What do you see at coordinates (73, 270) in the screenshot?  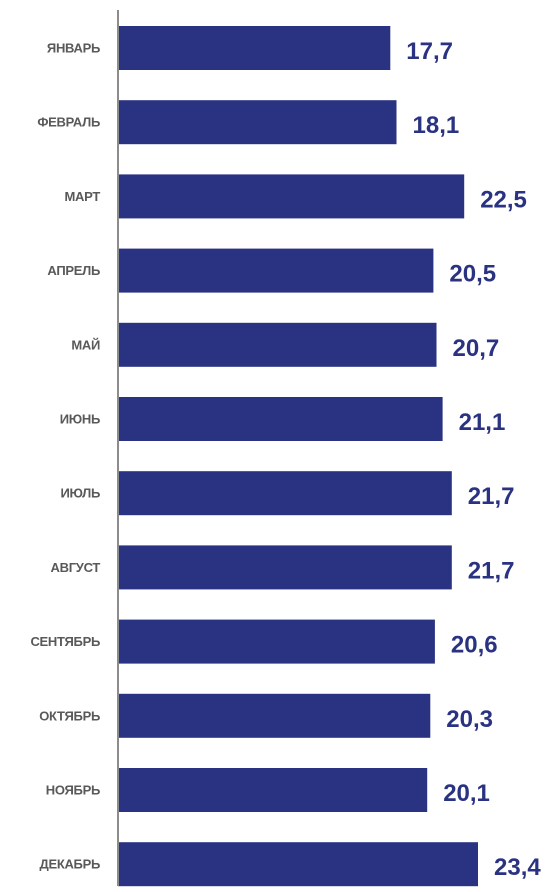 I see `category-label: АПРЕЛЬ` at bounding box center [73, 270].